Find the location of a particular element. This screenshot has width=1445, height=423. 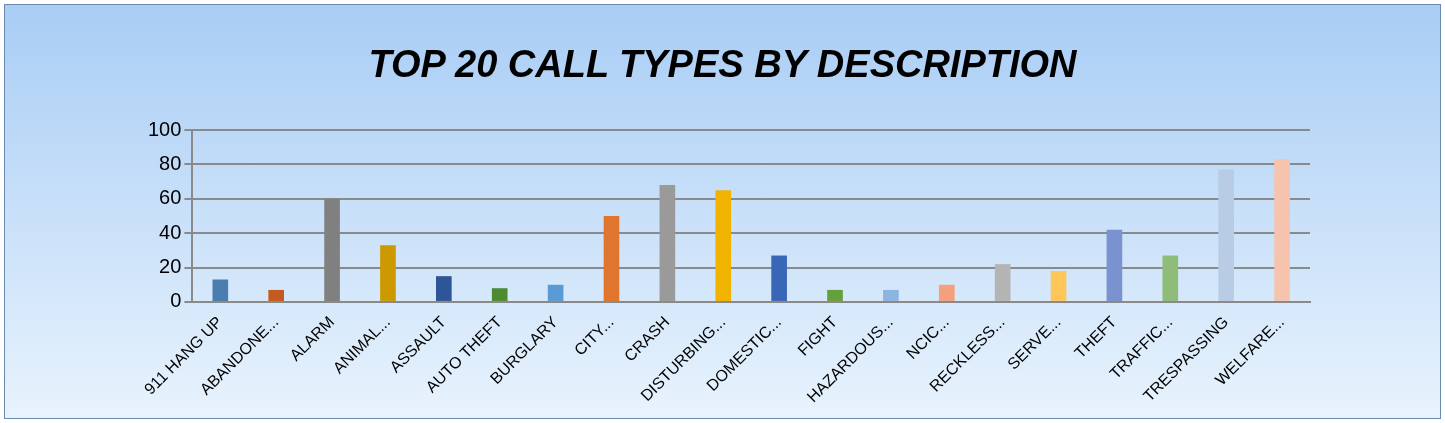

y-tick-label: 60 is located at coordinates (170, 197).